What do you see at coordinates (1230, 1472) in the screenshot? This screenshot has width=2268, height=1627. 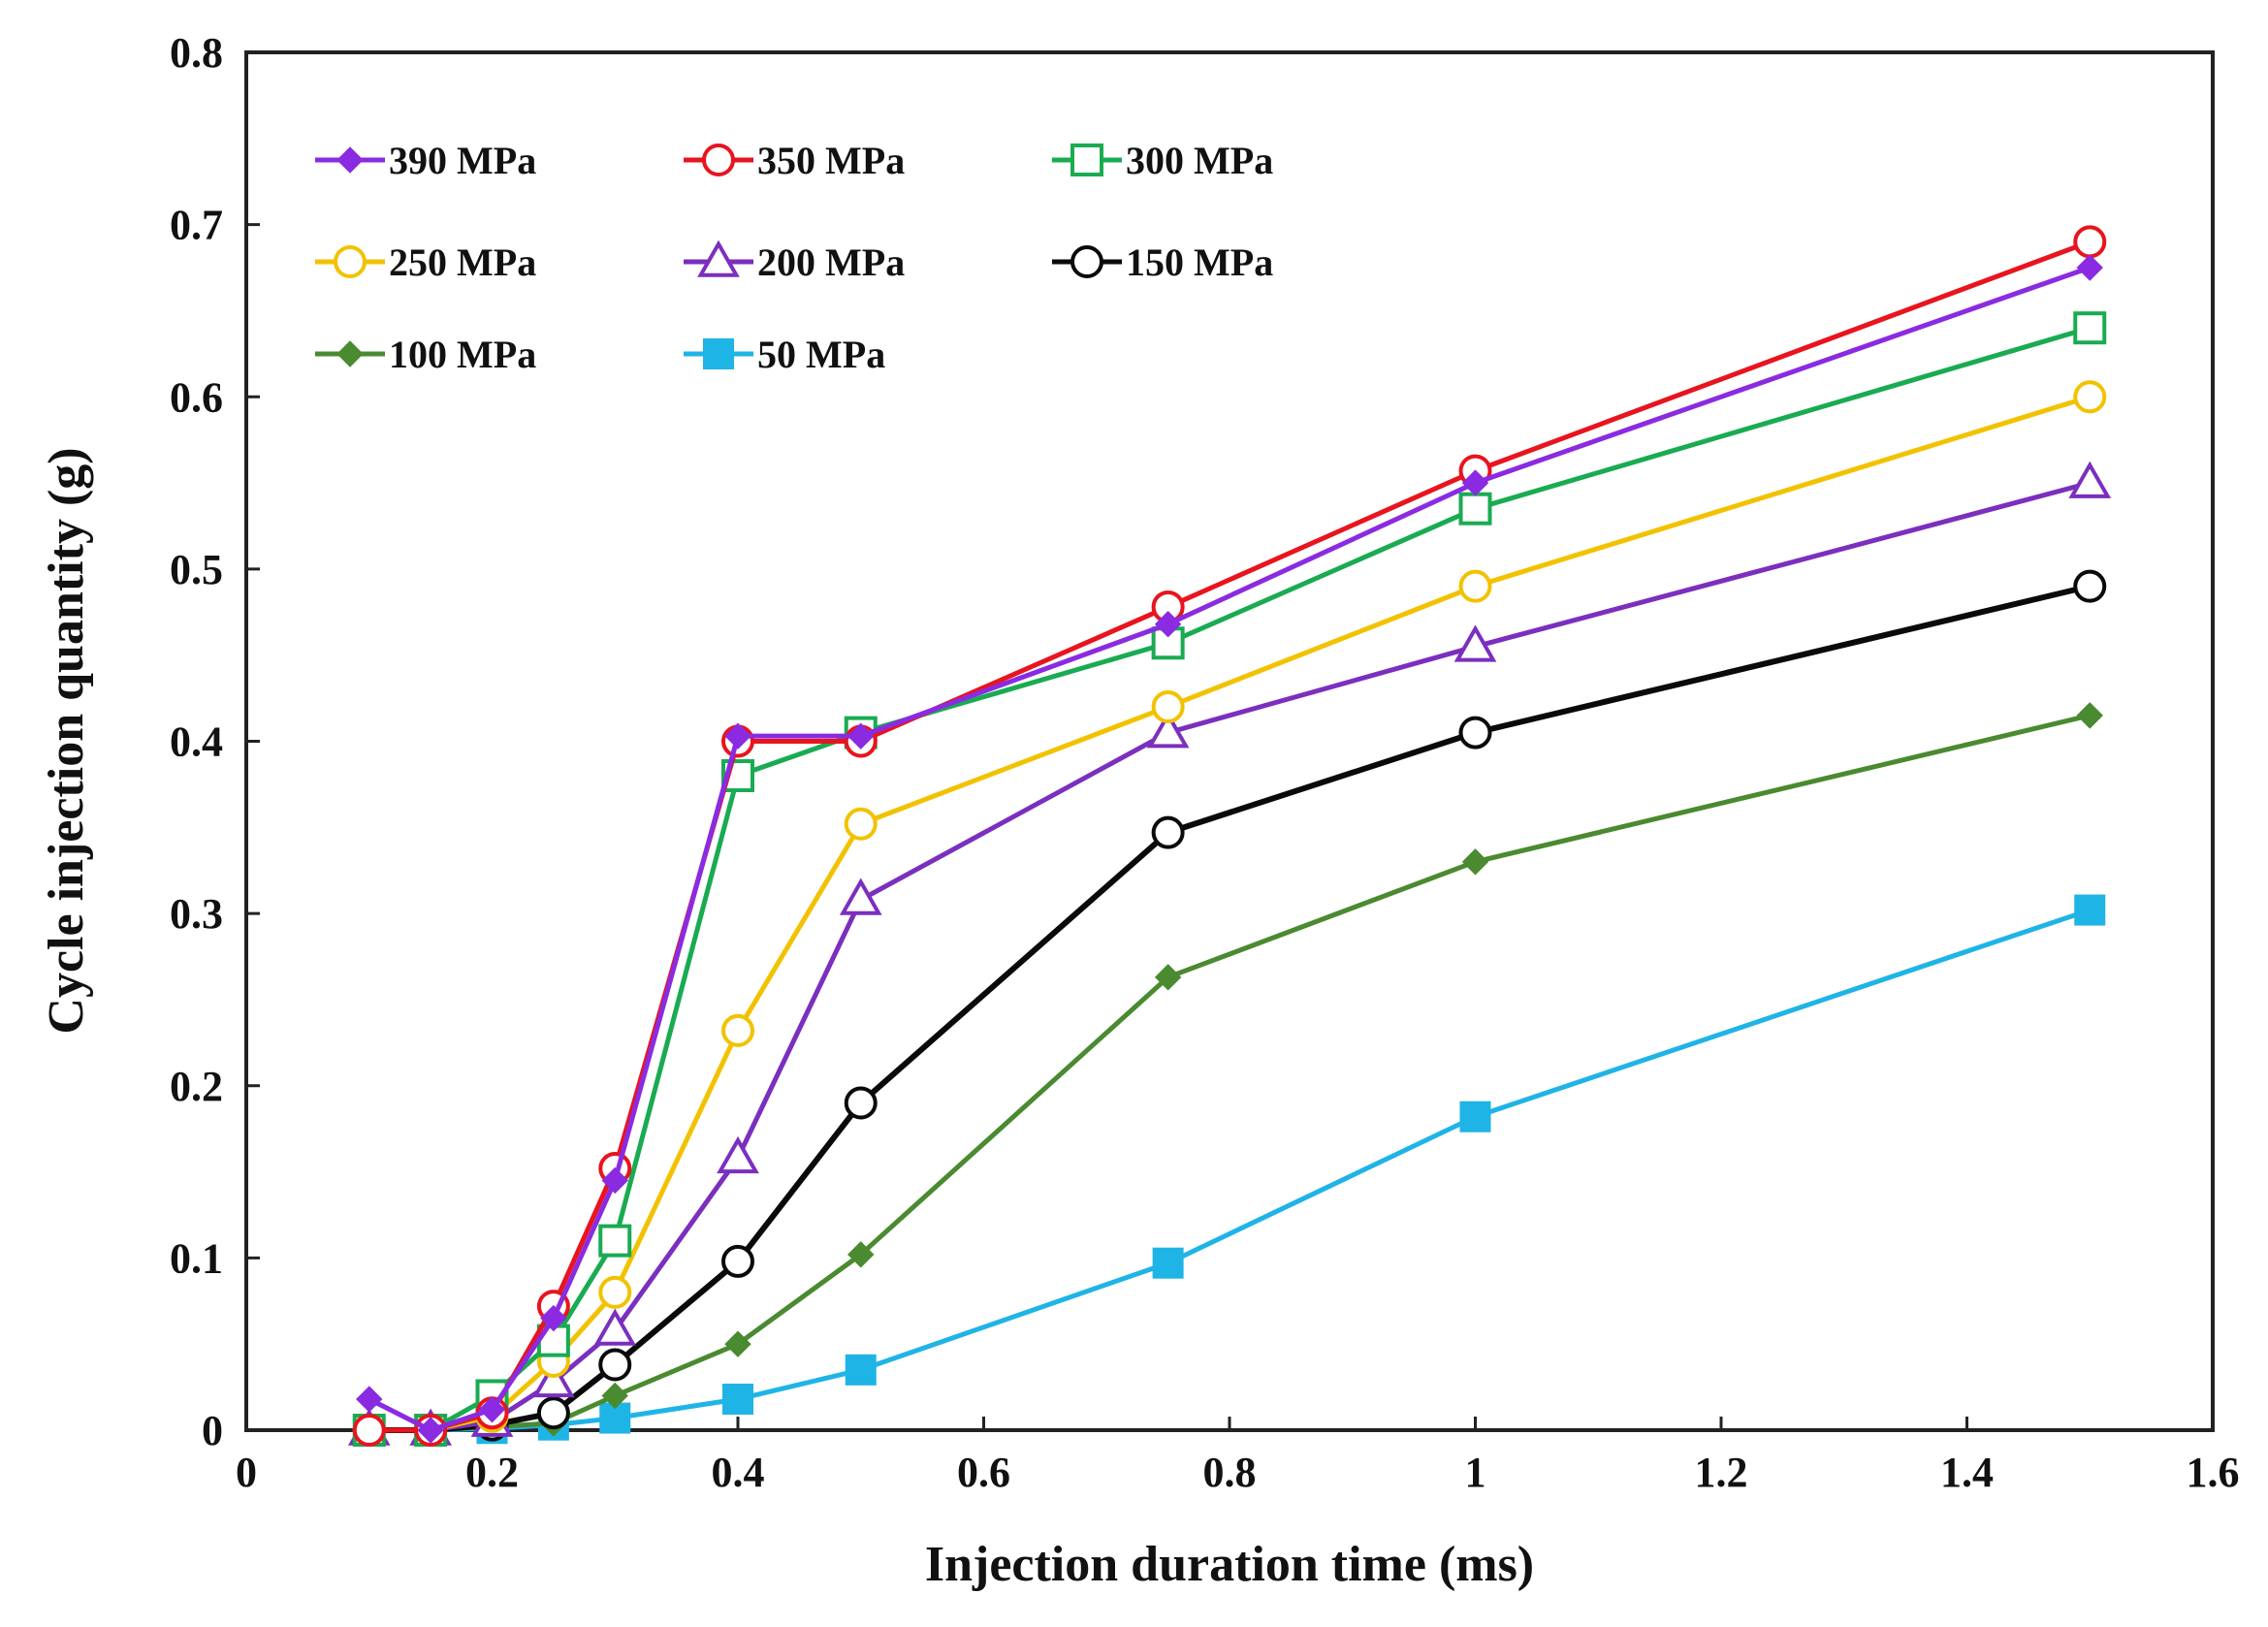 I see `x-tick-label: 0.8` at bounding box center [1230, 1472].